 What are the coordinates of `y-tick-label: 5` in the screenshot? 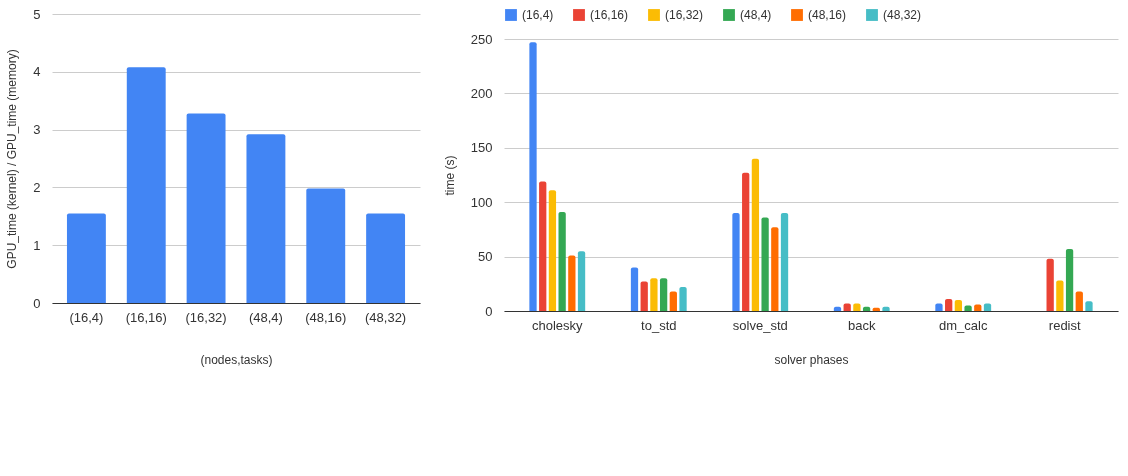 It's located at (37, 14).